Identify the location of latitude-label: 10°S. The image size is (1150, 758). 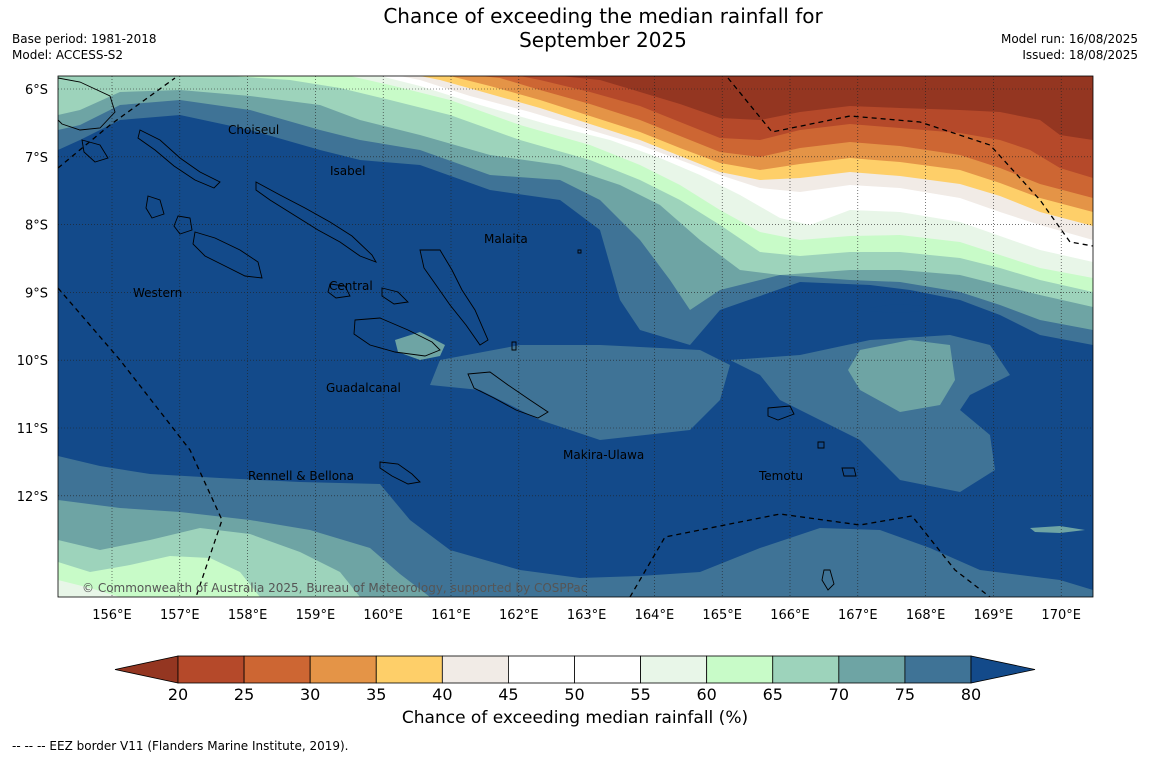
(32, 361).